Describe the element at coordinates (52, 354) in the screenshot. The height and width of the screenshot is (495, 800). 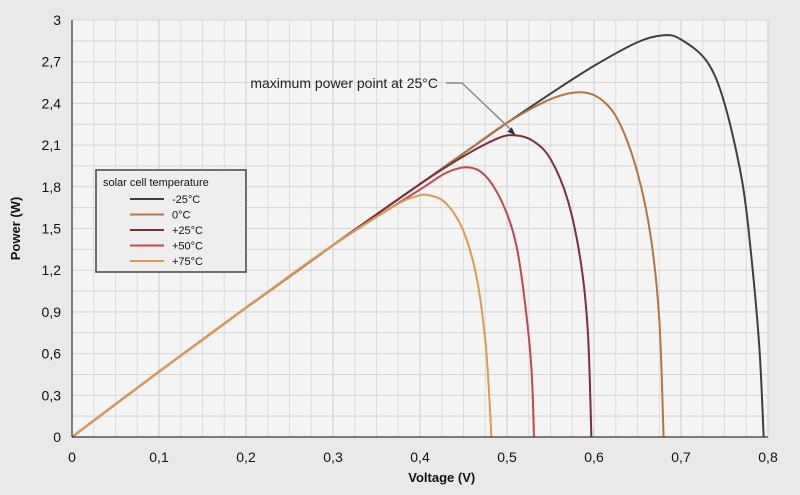
I see `y-tick-label: 0,6` at that location.